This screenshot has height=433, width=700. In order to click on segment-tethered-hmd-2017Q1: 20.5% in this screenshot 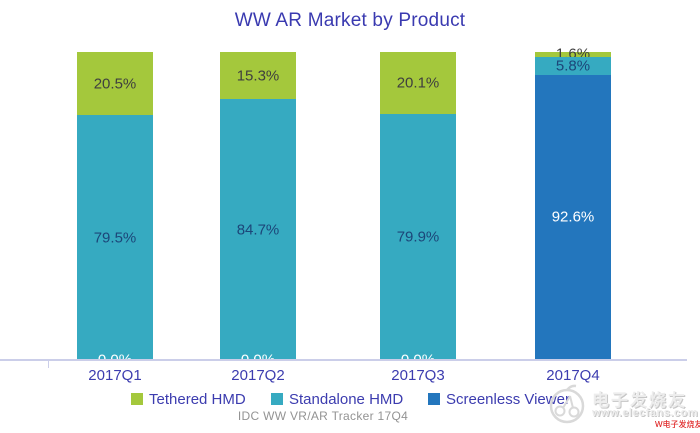, I will do `click(115, 84)`.